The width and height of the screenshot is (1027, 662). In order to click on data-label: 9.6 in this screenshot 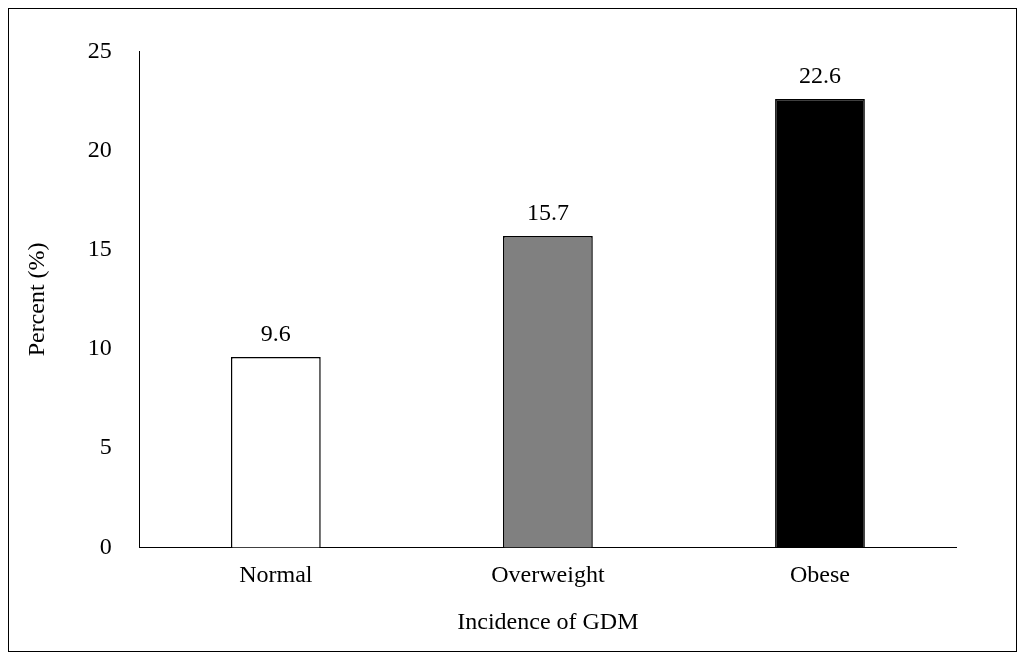, I will do `click(275, 333)`.